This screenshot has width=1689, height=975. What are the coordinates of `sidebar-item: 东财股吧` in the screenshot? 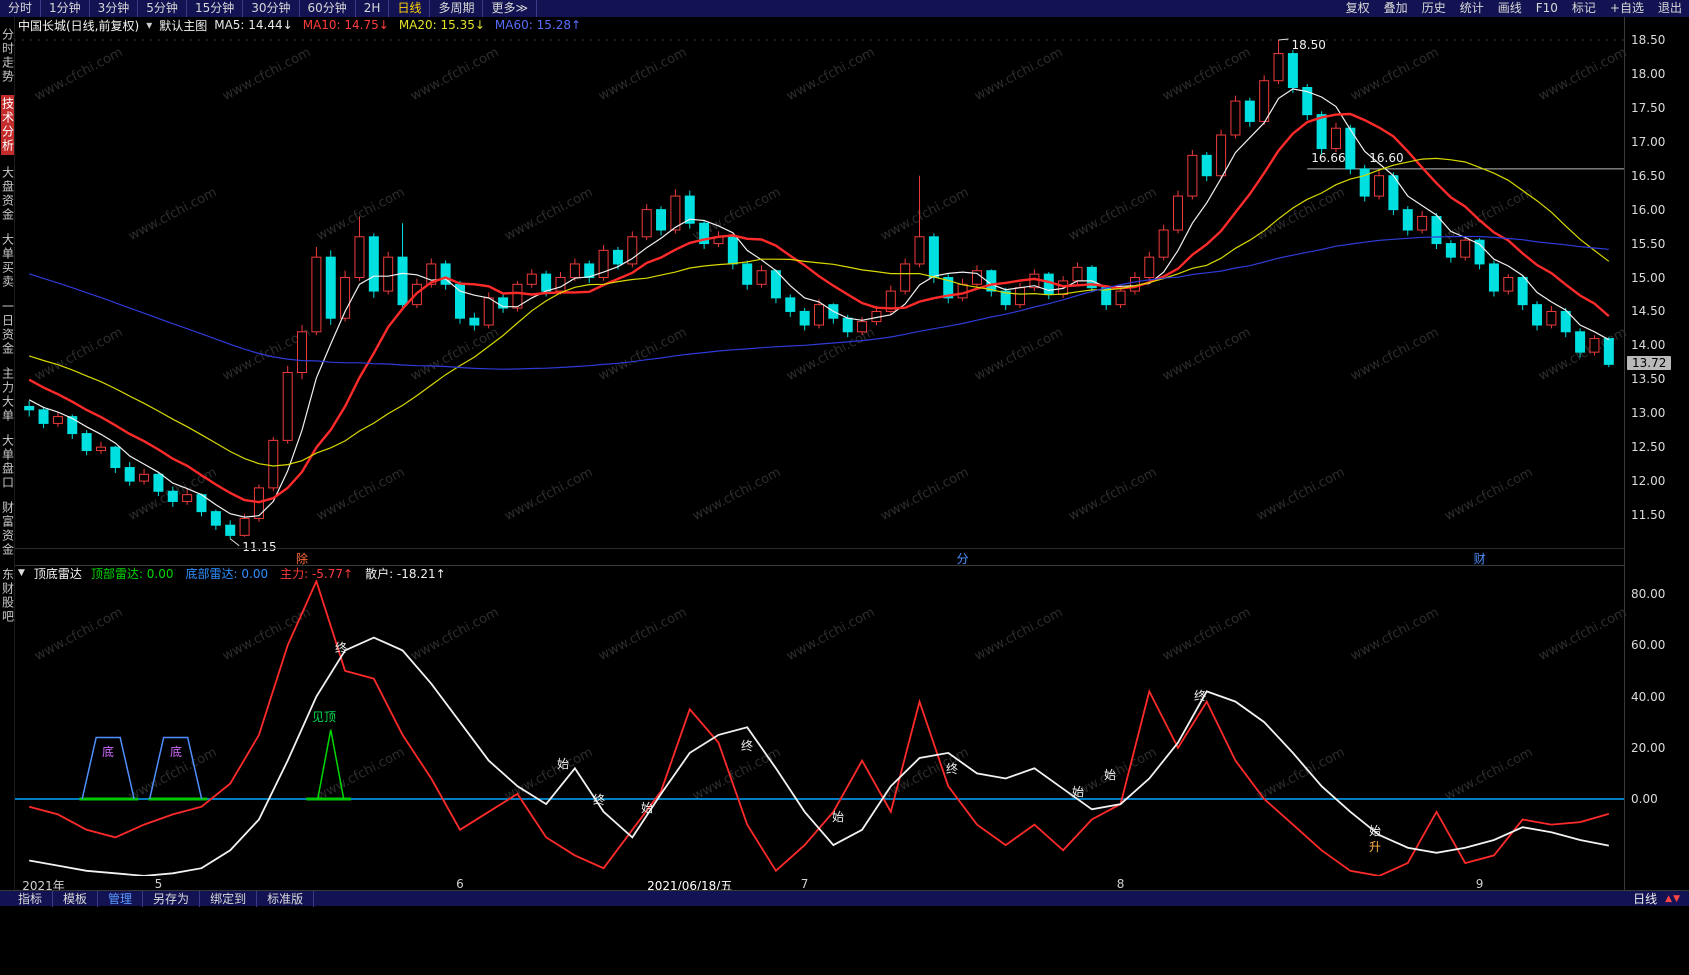 It's located at (7, 596).